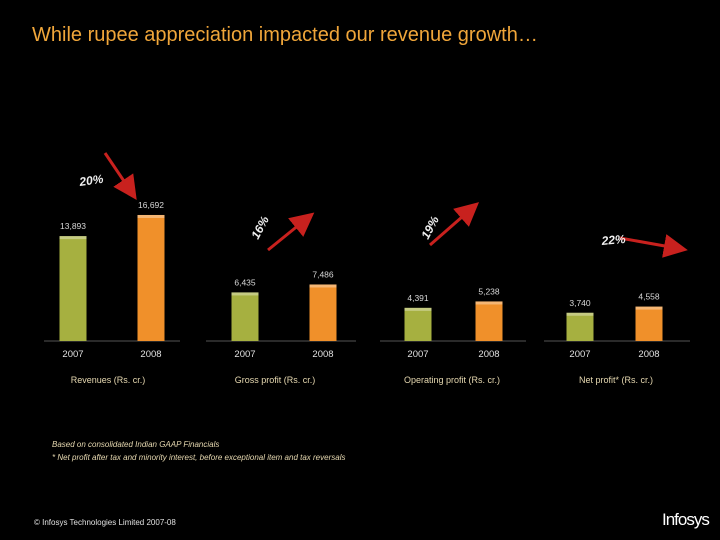 The height and width of the screenshot is (540, 720). What do you see at coordinates (260, 227) in the screenshot?
I see `growth-label-gross-profit: 16%` at bounding box center [260, 227].